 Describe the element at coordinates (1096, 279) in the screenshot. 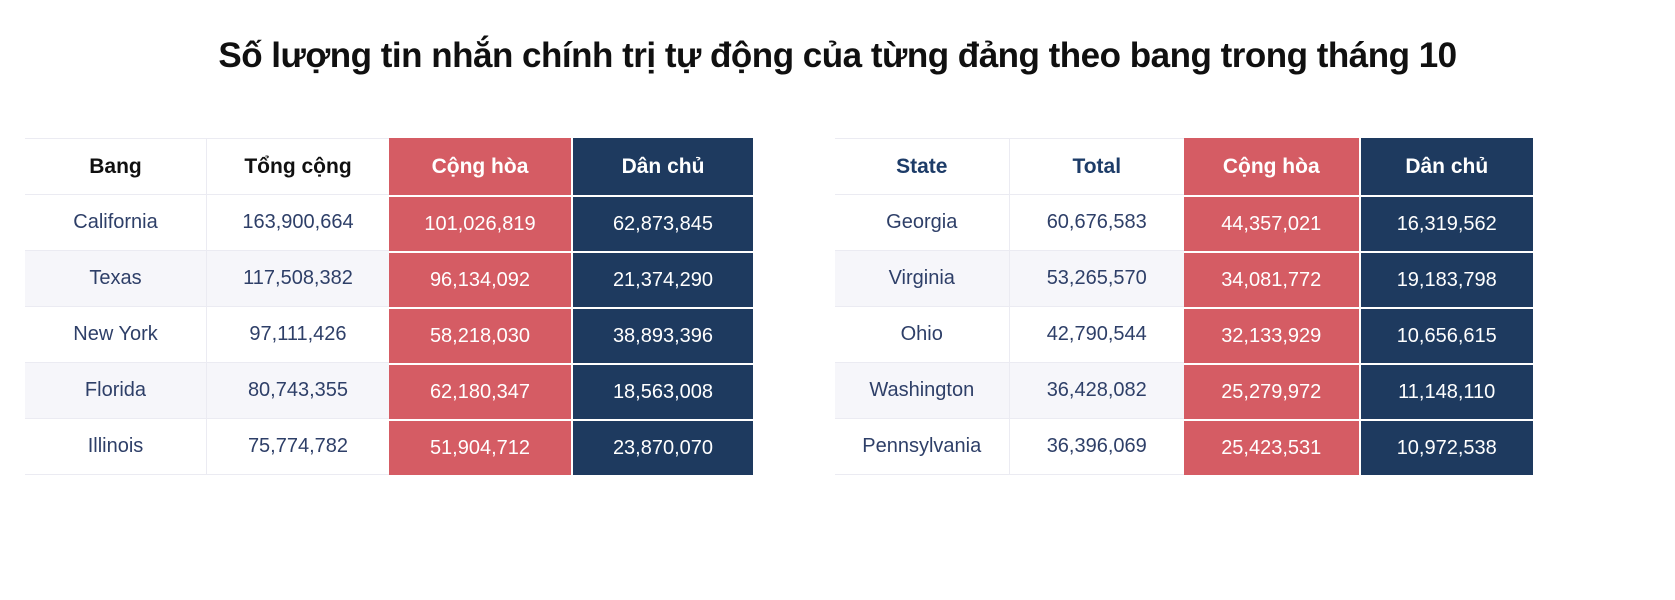

I see `total-cell: 53,265,570` at that location.